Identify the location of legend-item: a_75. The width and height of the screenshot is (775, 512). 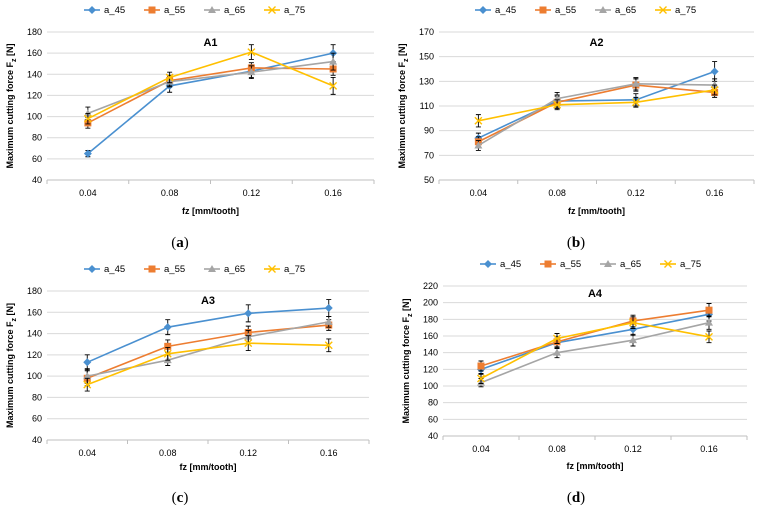
(284, 10).